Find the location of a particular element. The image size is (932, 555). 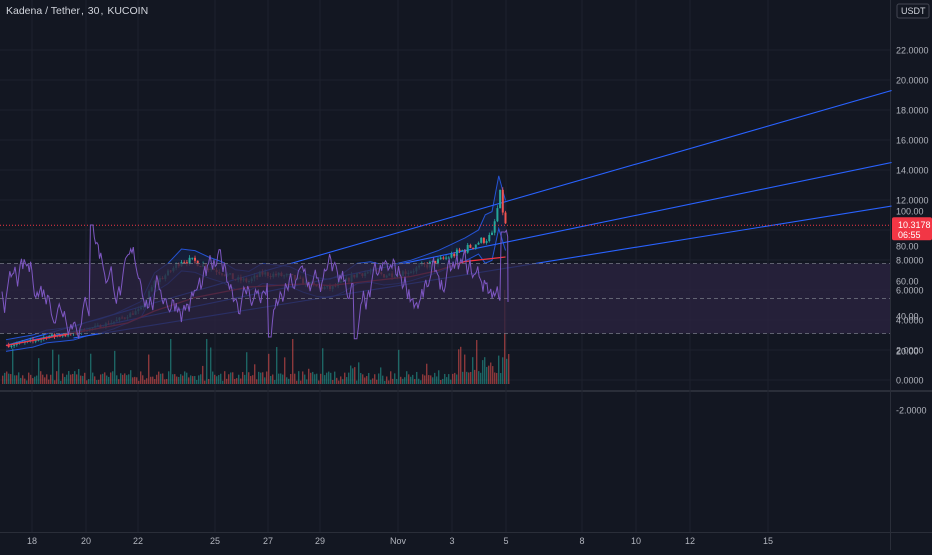

price-axis-label: 4.0000 is located at coordinates (910, 321).